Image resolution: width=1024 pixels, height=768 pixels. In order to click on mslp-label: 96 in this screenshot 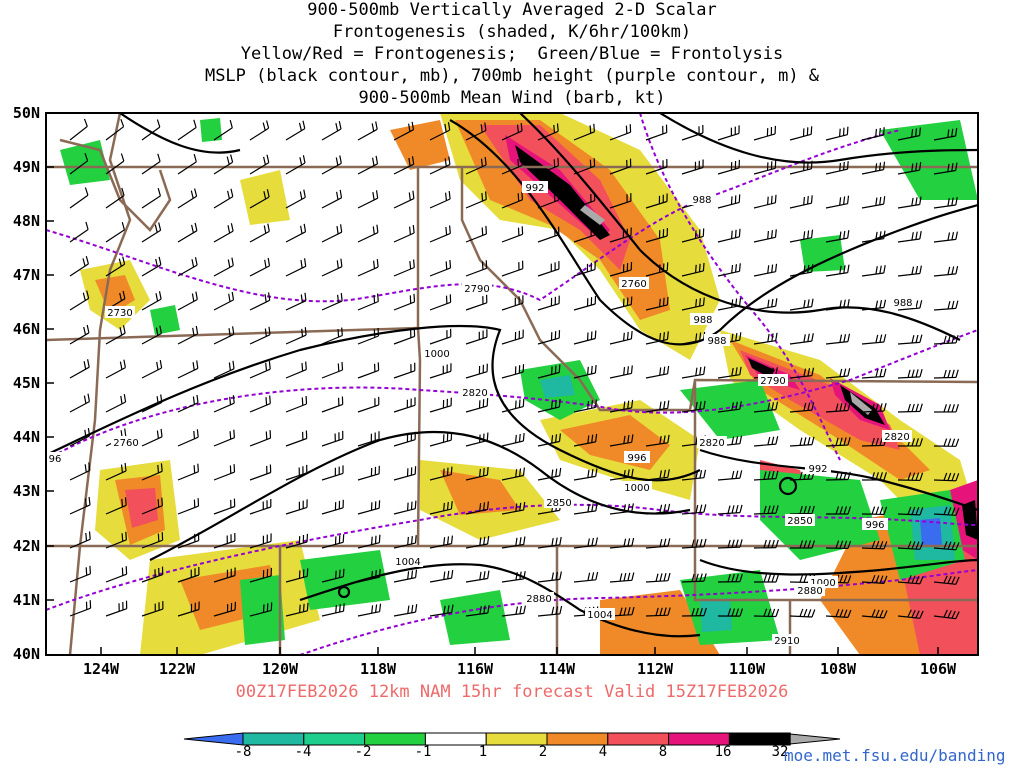, I will do `click(55, 458)`.